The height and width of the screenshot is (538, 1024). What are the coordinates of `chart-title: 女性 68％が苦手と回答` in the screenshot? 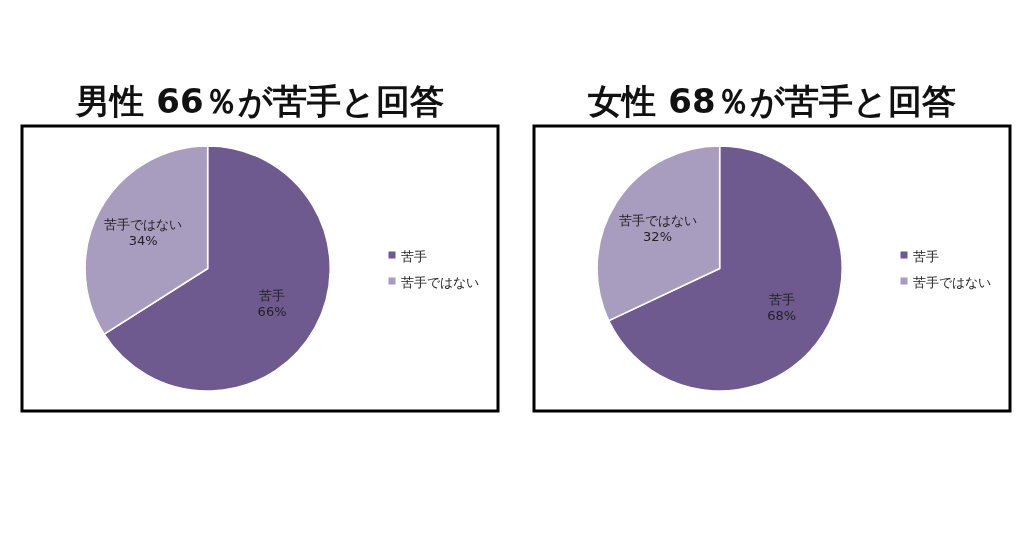 It's located at (771, 101).